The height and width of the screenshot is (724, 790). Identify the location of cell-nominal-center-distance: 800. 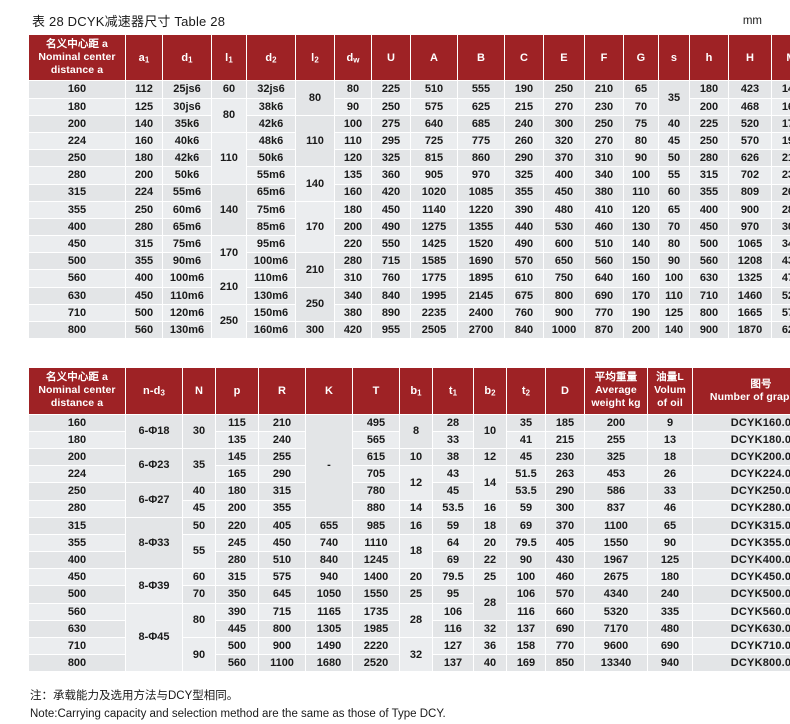
(77, 663).